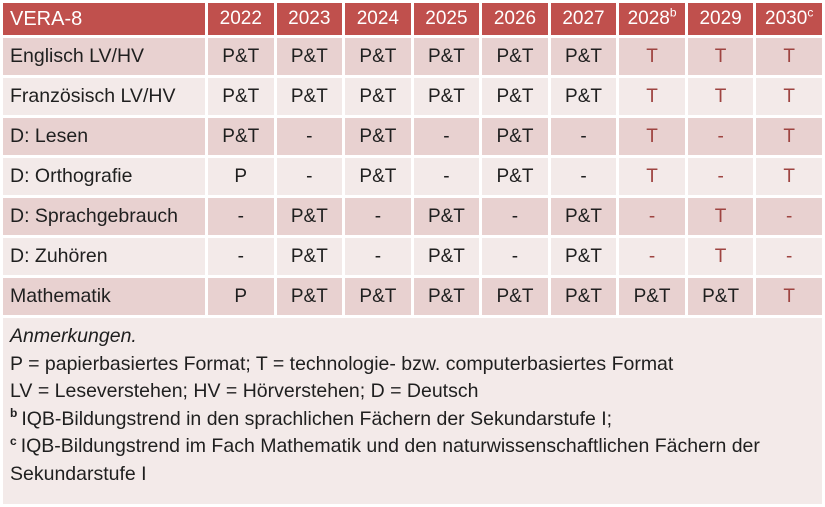 The image size is (825, 507). Describe the element at coordinates (14, 413) in the screenshot. I see `note-b-marker: b` at that location.